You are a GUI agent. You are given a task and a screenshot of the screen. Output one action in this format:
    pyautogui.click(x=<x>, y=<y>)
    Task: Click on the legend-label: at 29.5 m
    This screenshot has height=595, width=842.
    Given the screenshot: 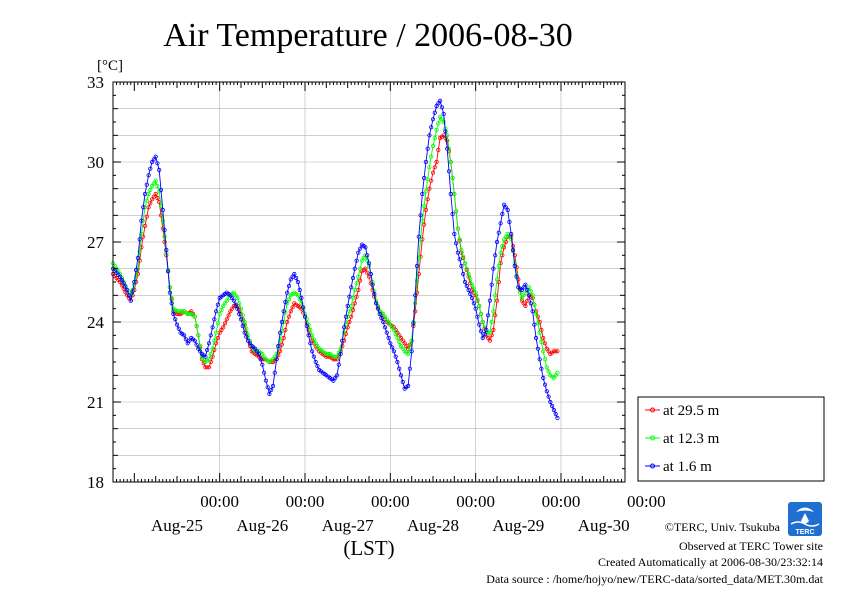 What is the action you would take?
    pyautogui.click(x=691, y=411)
    